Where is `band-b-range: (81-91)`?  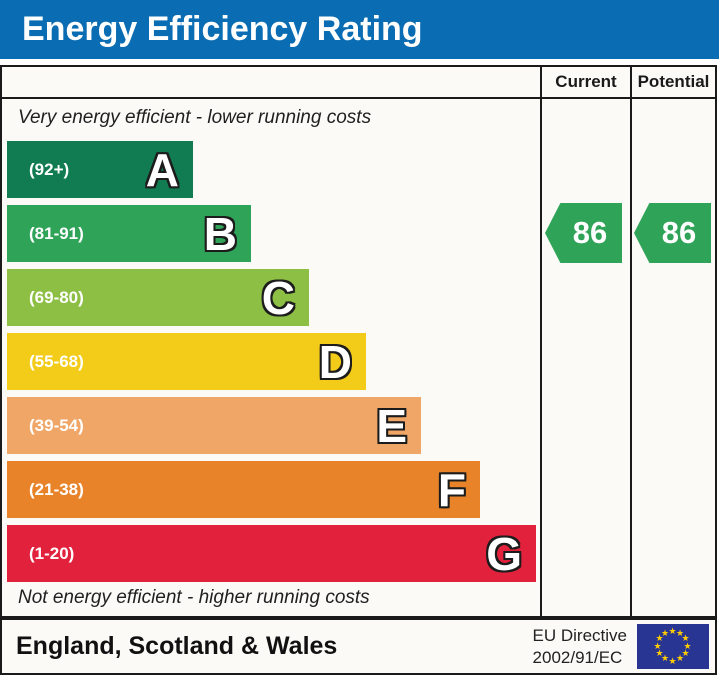
band-b-range: (81-91) is located at coordinates (56, 233).